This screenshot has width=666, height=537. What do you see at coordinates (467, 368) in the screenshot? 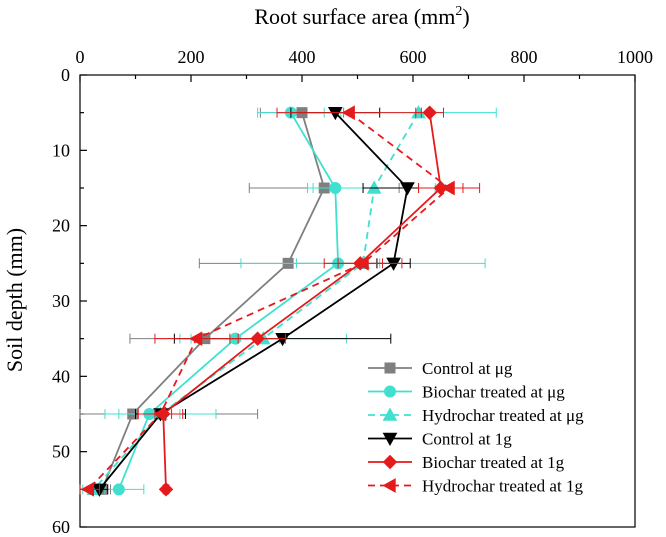
I see `legend-label: Control at μg` at bounding box center [467, 368].